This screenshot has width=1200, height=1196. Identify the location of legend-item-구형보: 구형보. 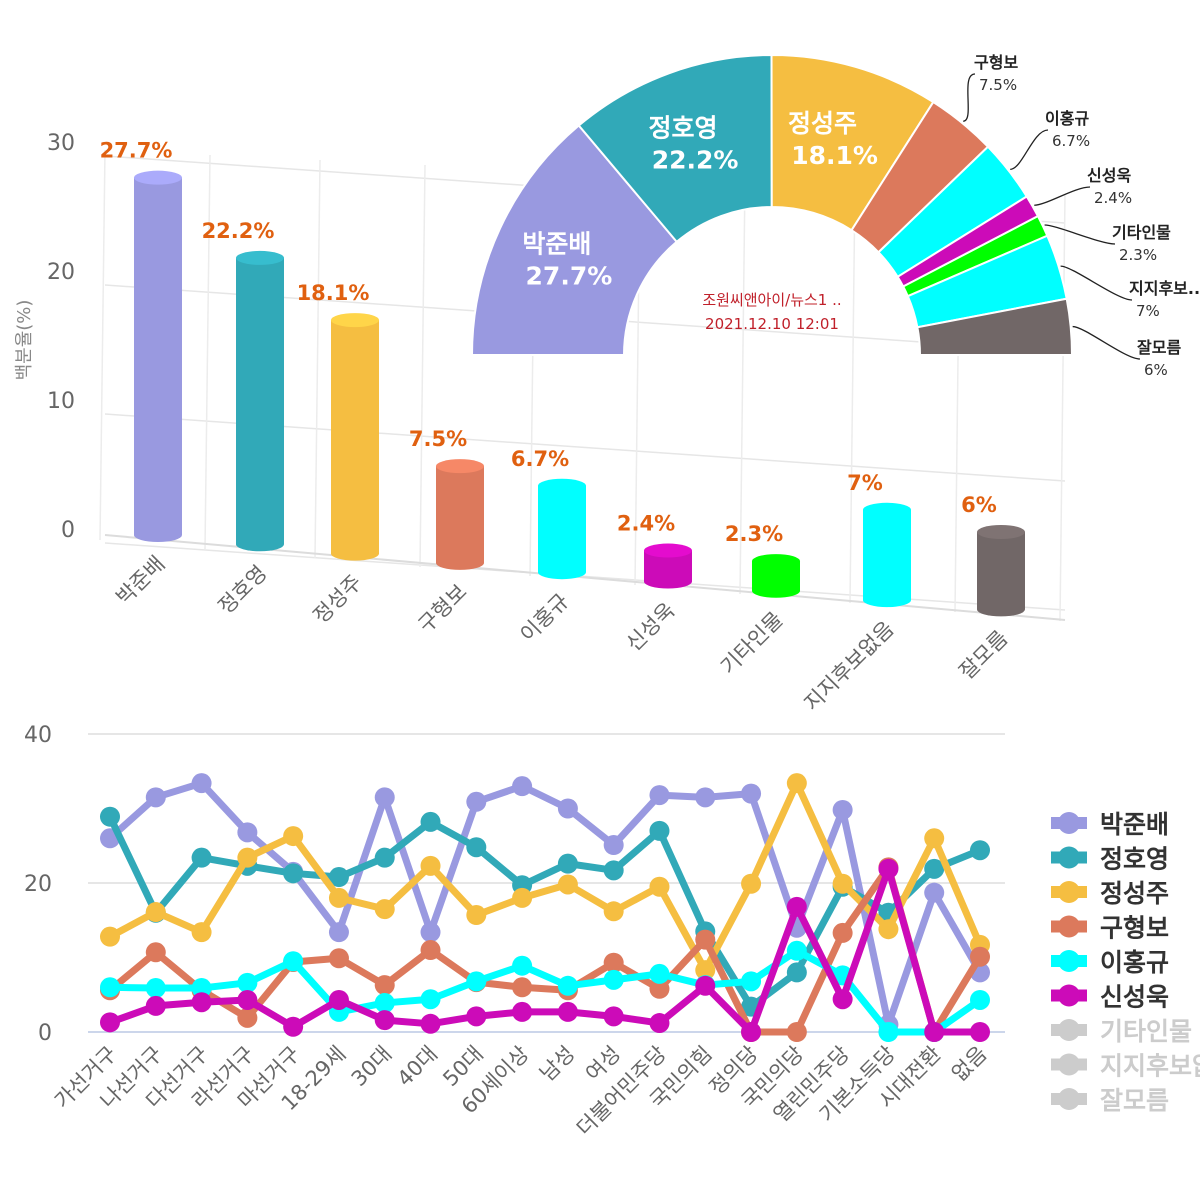
(1110, 928).